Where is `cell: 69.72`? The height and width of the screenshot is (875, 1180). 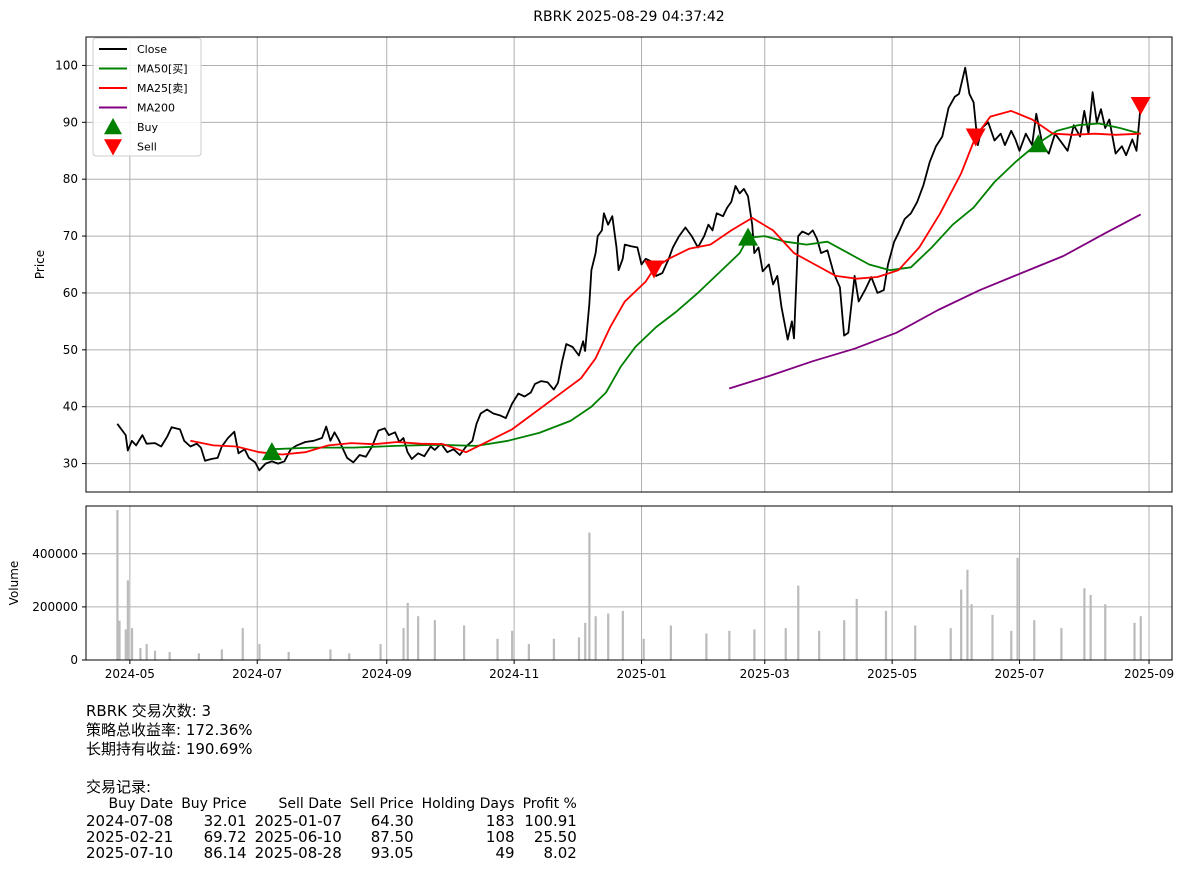
cell: 69.72 is located at coordinates (225, 837).